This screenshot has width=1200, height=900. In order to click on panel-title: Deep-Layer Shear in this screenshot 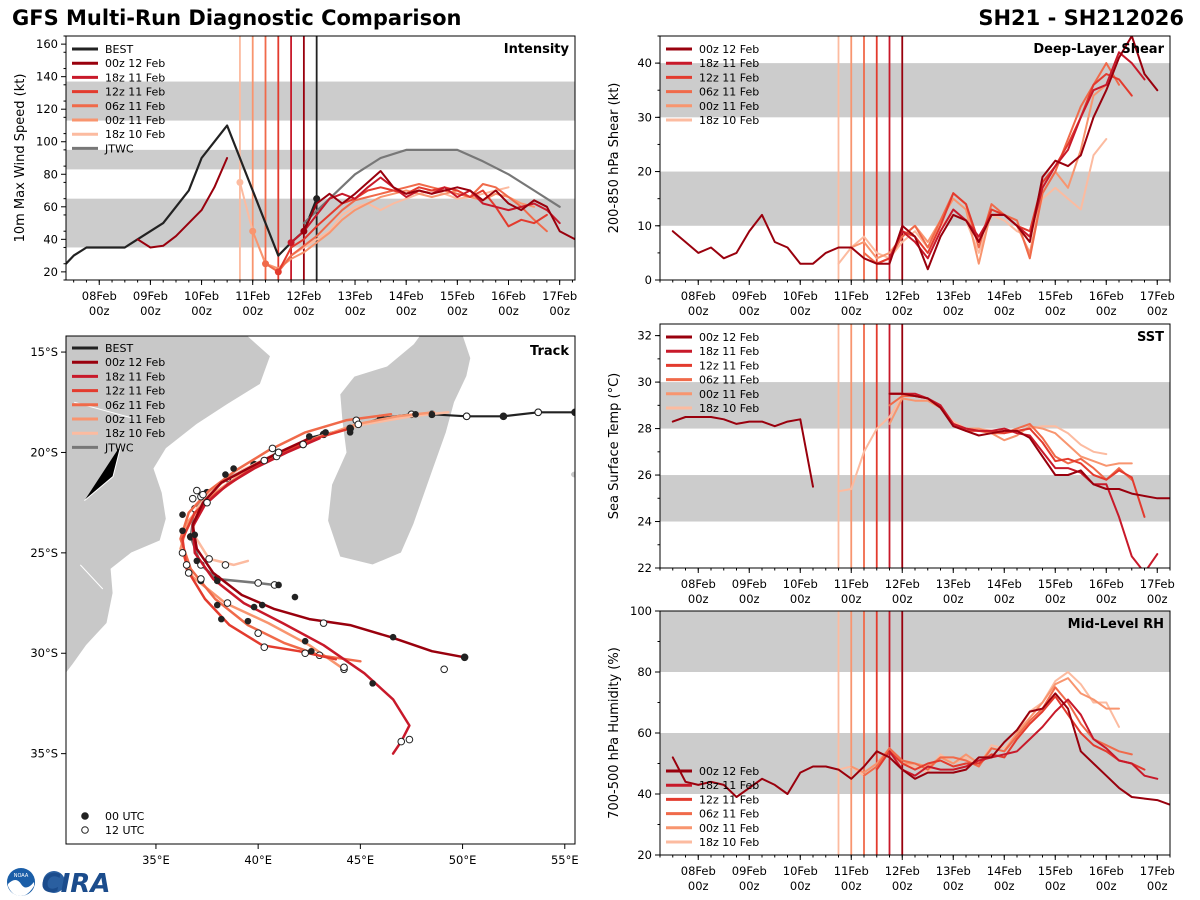, I will do `click(1098, 49)`.